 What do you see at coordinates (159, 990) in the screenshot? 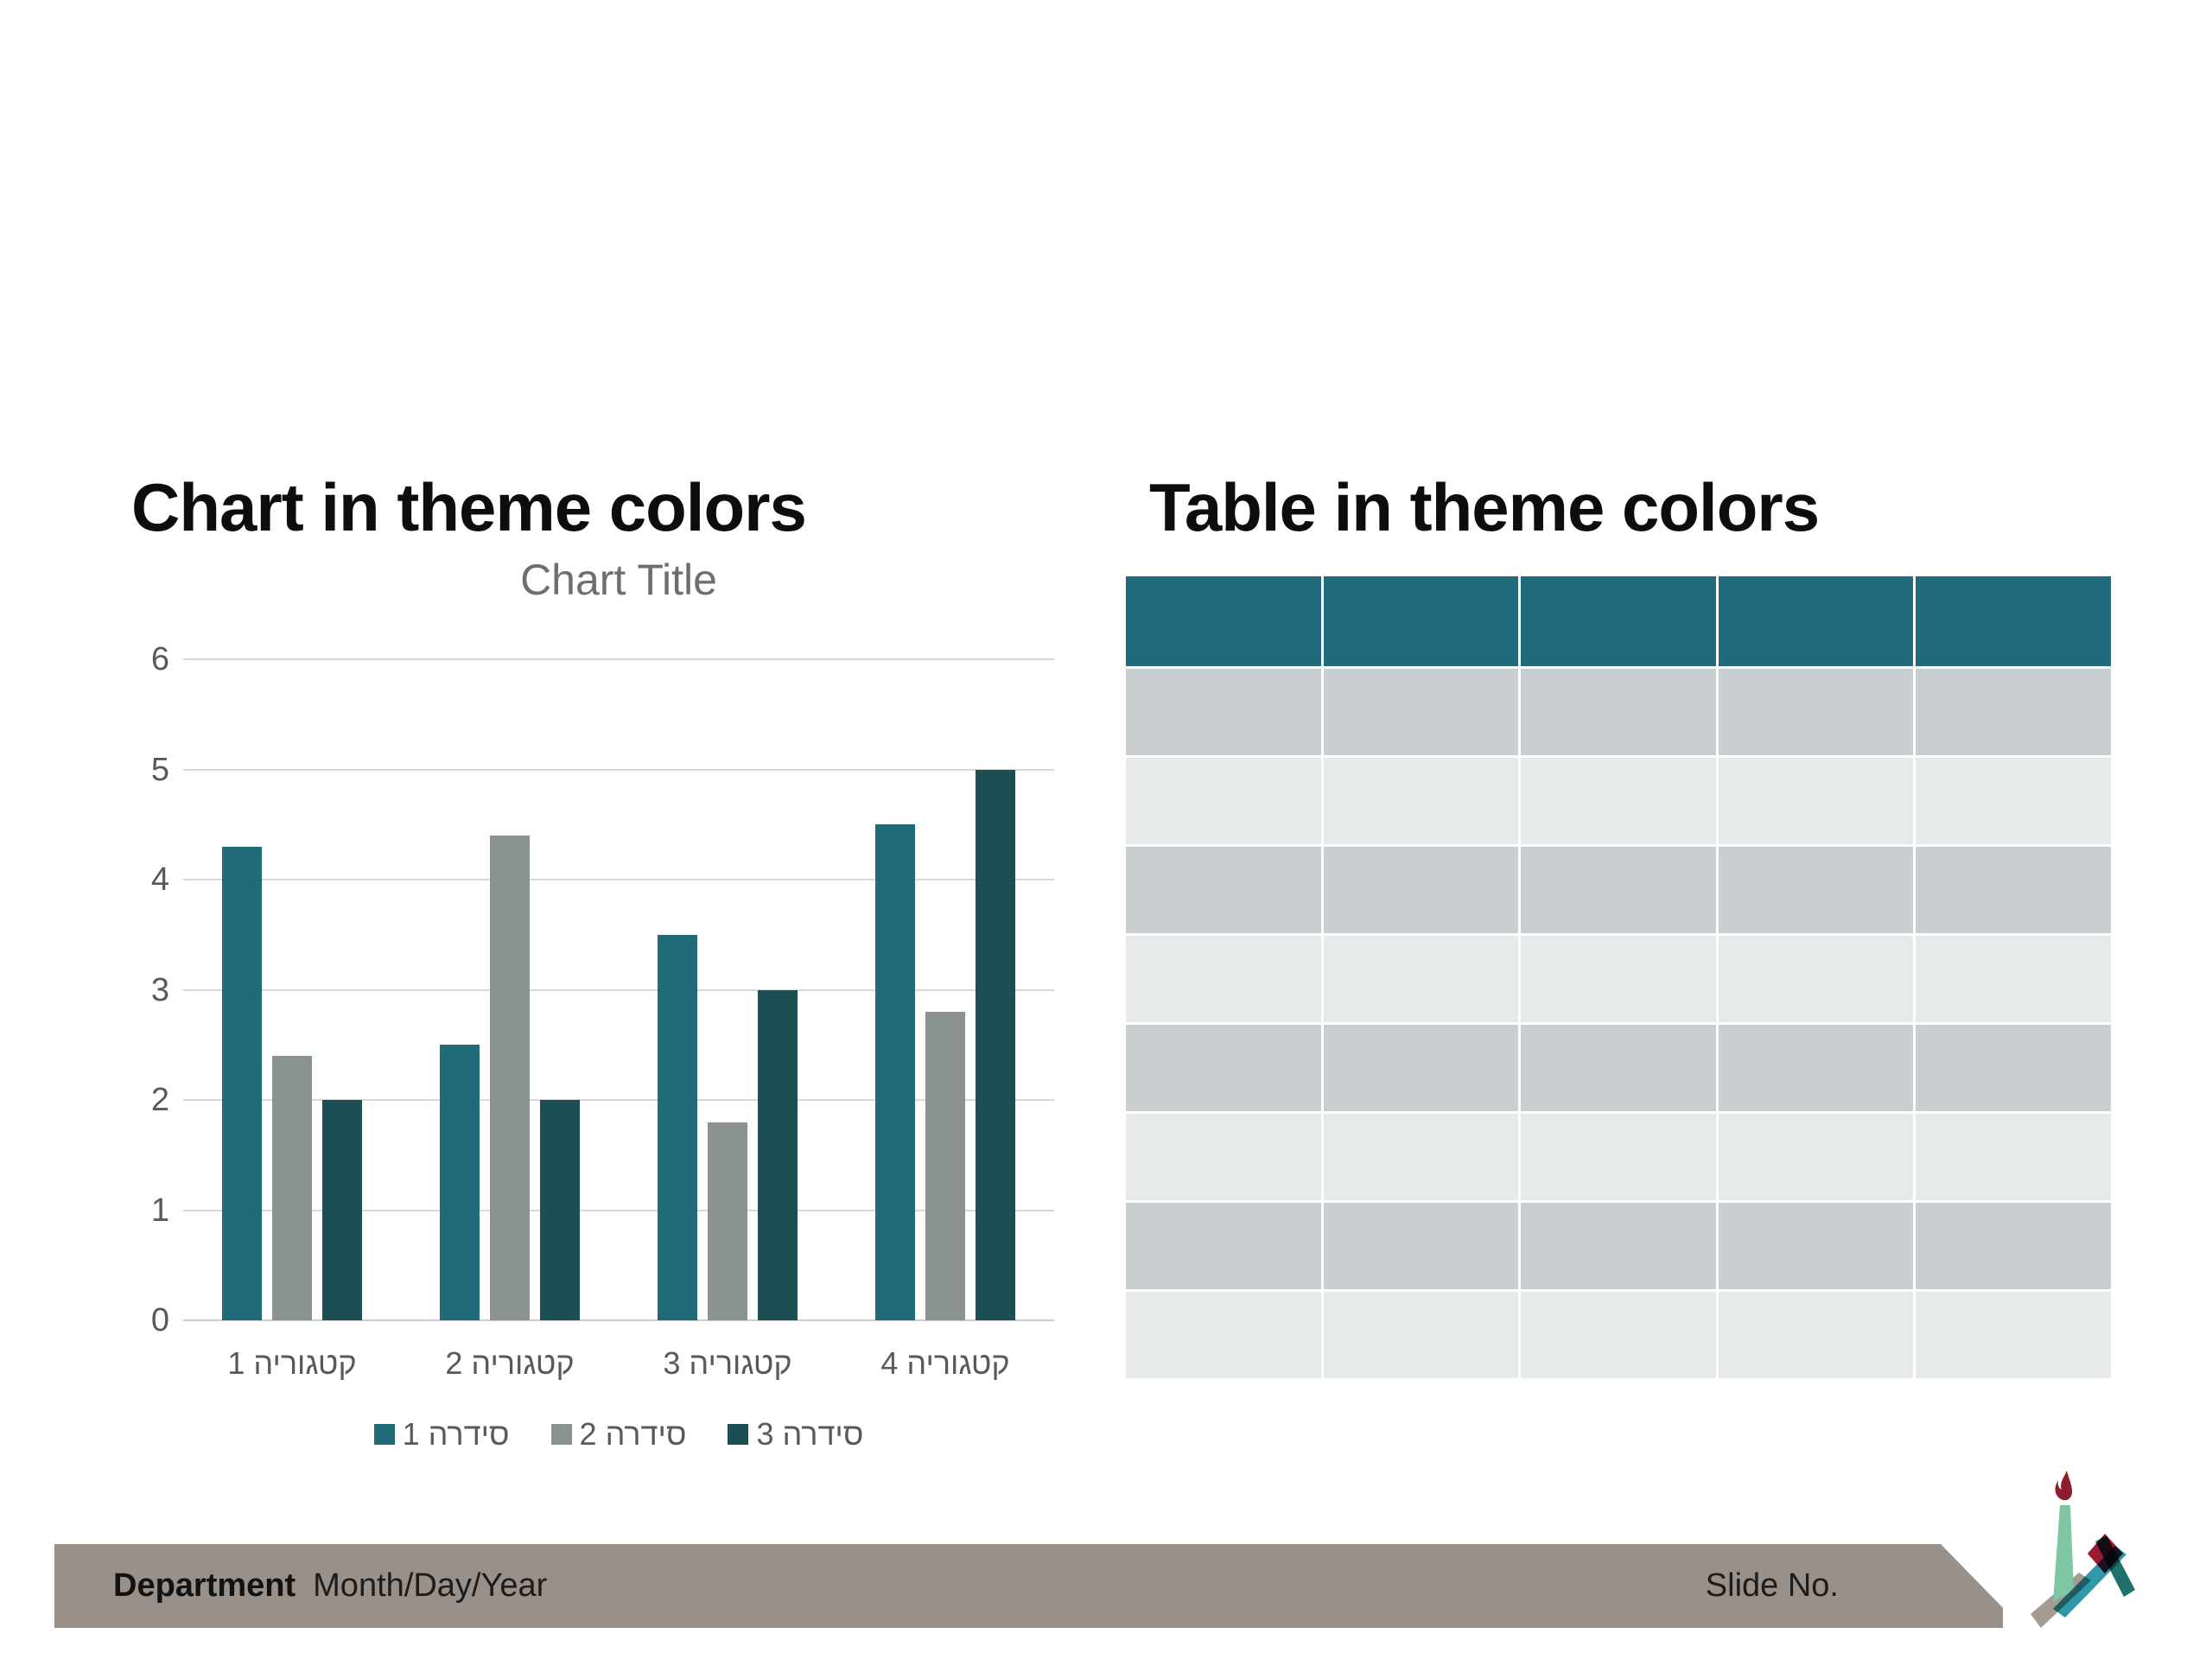
I see `y-axis-tick-label: 3` at bounding box center [159, 990].